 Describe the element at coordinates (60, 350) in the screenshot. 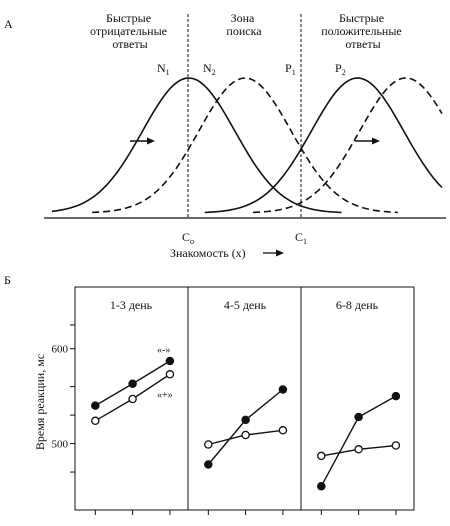

I see `y-tick-label-600: 600` at that location.